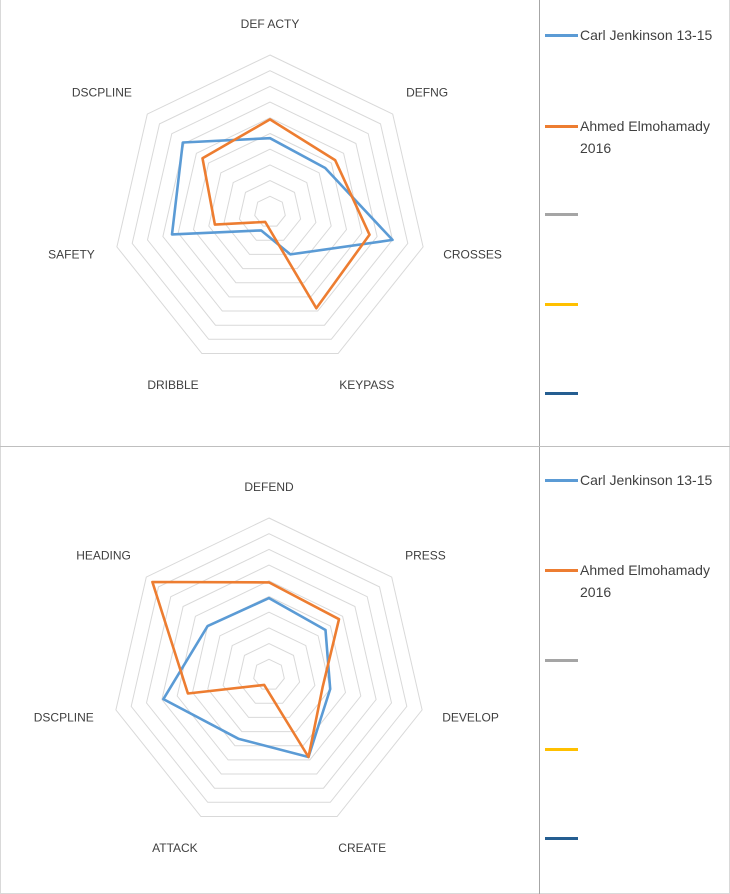 The height and width of the screenshot is (894, 730). I want to click on axis-label: HEADING, so click(103, 555).